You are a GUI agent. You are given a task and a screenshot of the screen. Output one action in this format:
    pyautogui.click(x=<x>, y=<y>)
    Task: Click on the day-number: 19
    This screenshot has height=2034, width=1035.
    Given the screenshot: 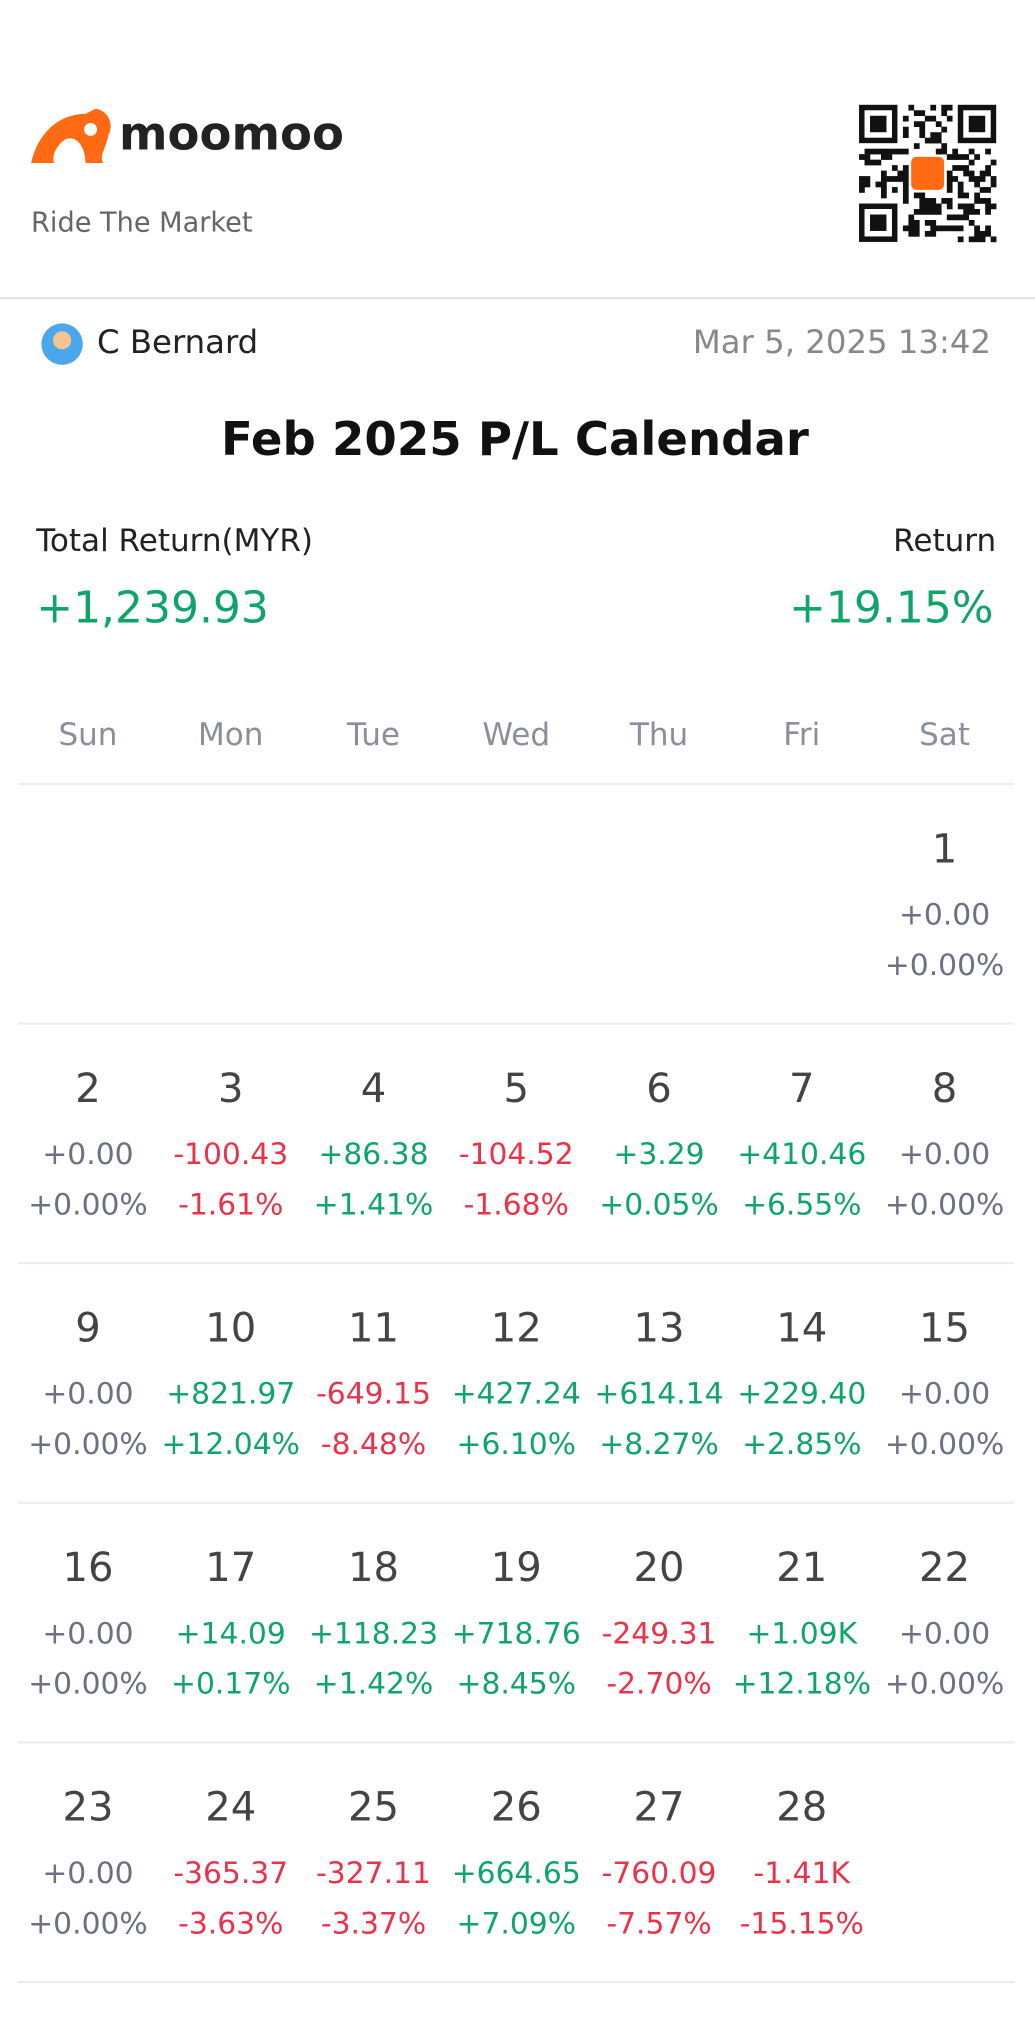 What is the action you would take?
    pyautogui.click(x=516, y=1568)
    